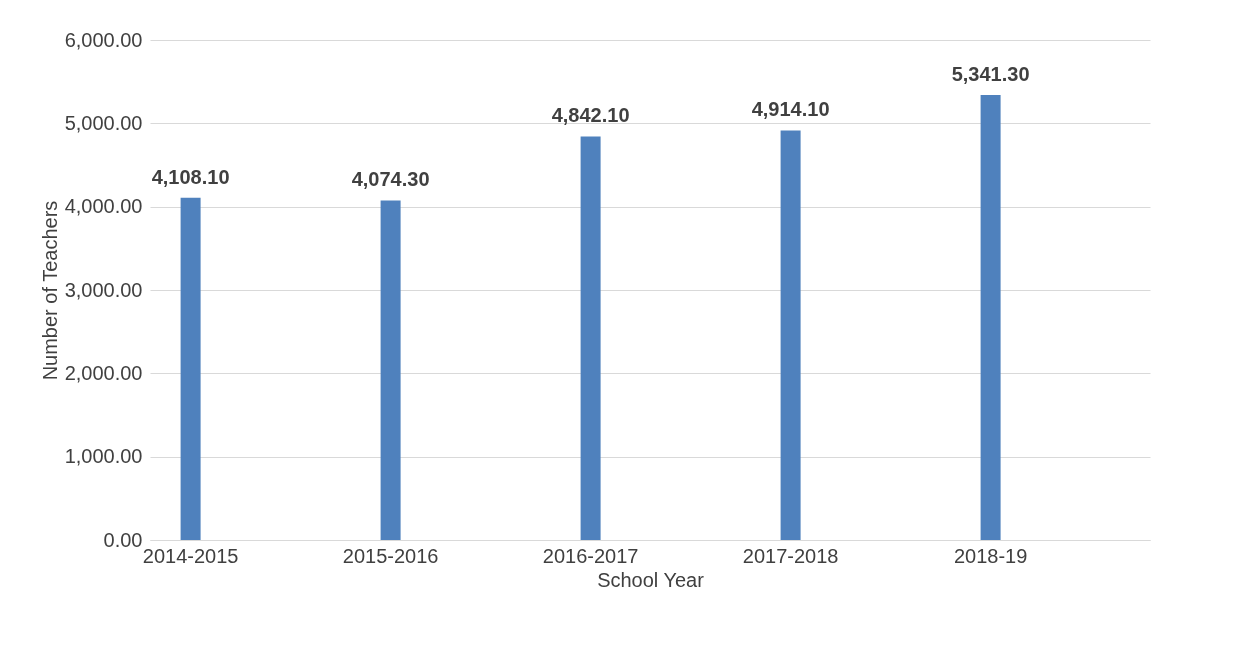  What do you see at coordinates (49, 290) in the screenshot?
I see `y-axis-title: Number of Teachers` at bounding box center [49, 290].